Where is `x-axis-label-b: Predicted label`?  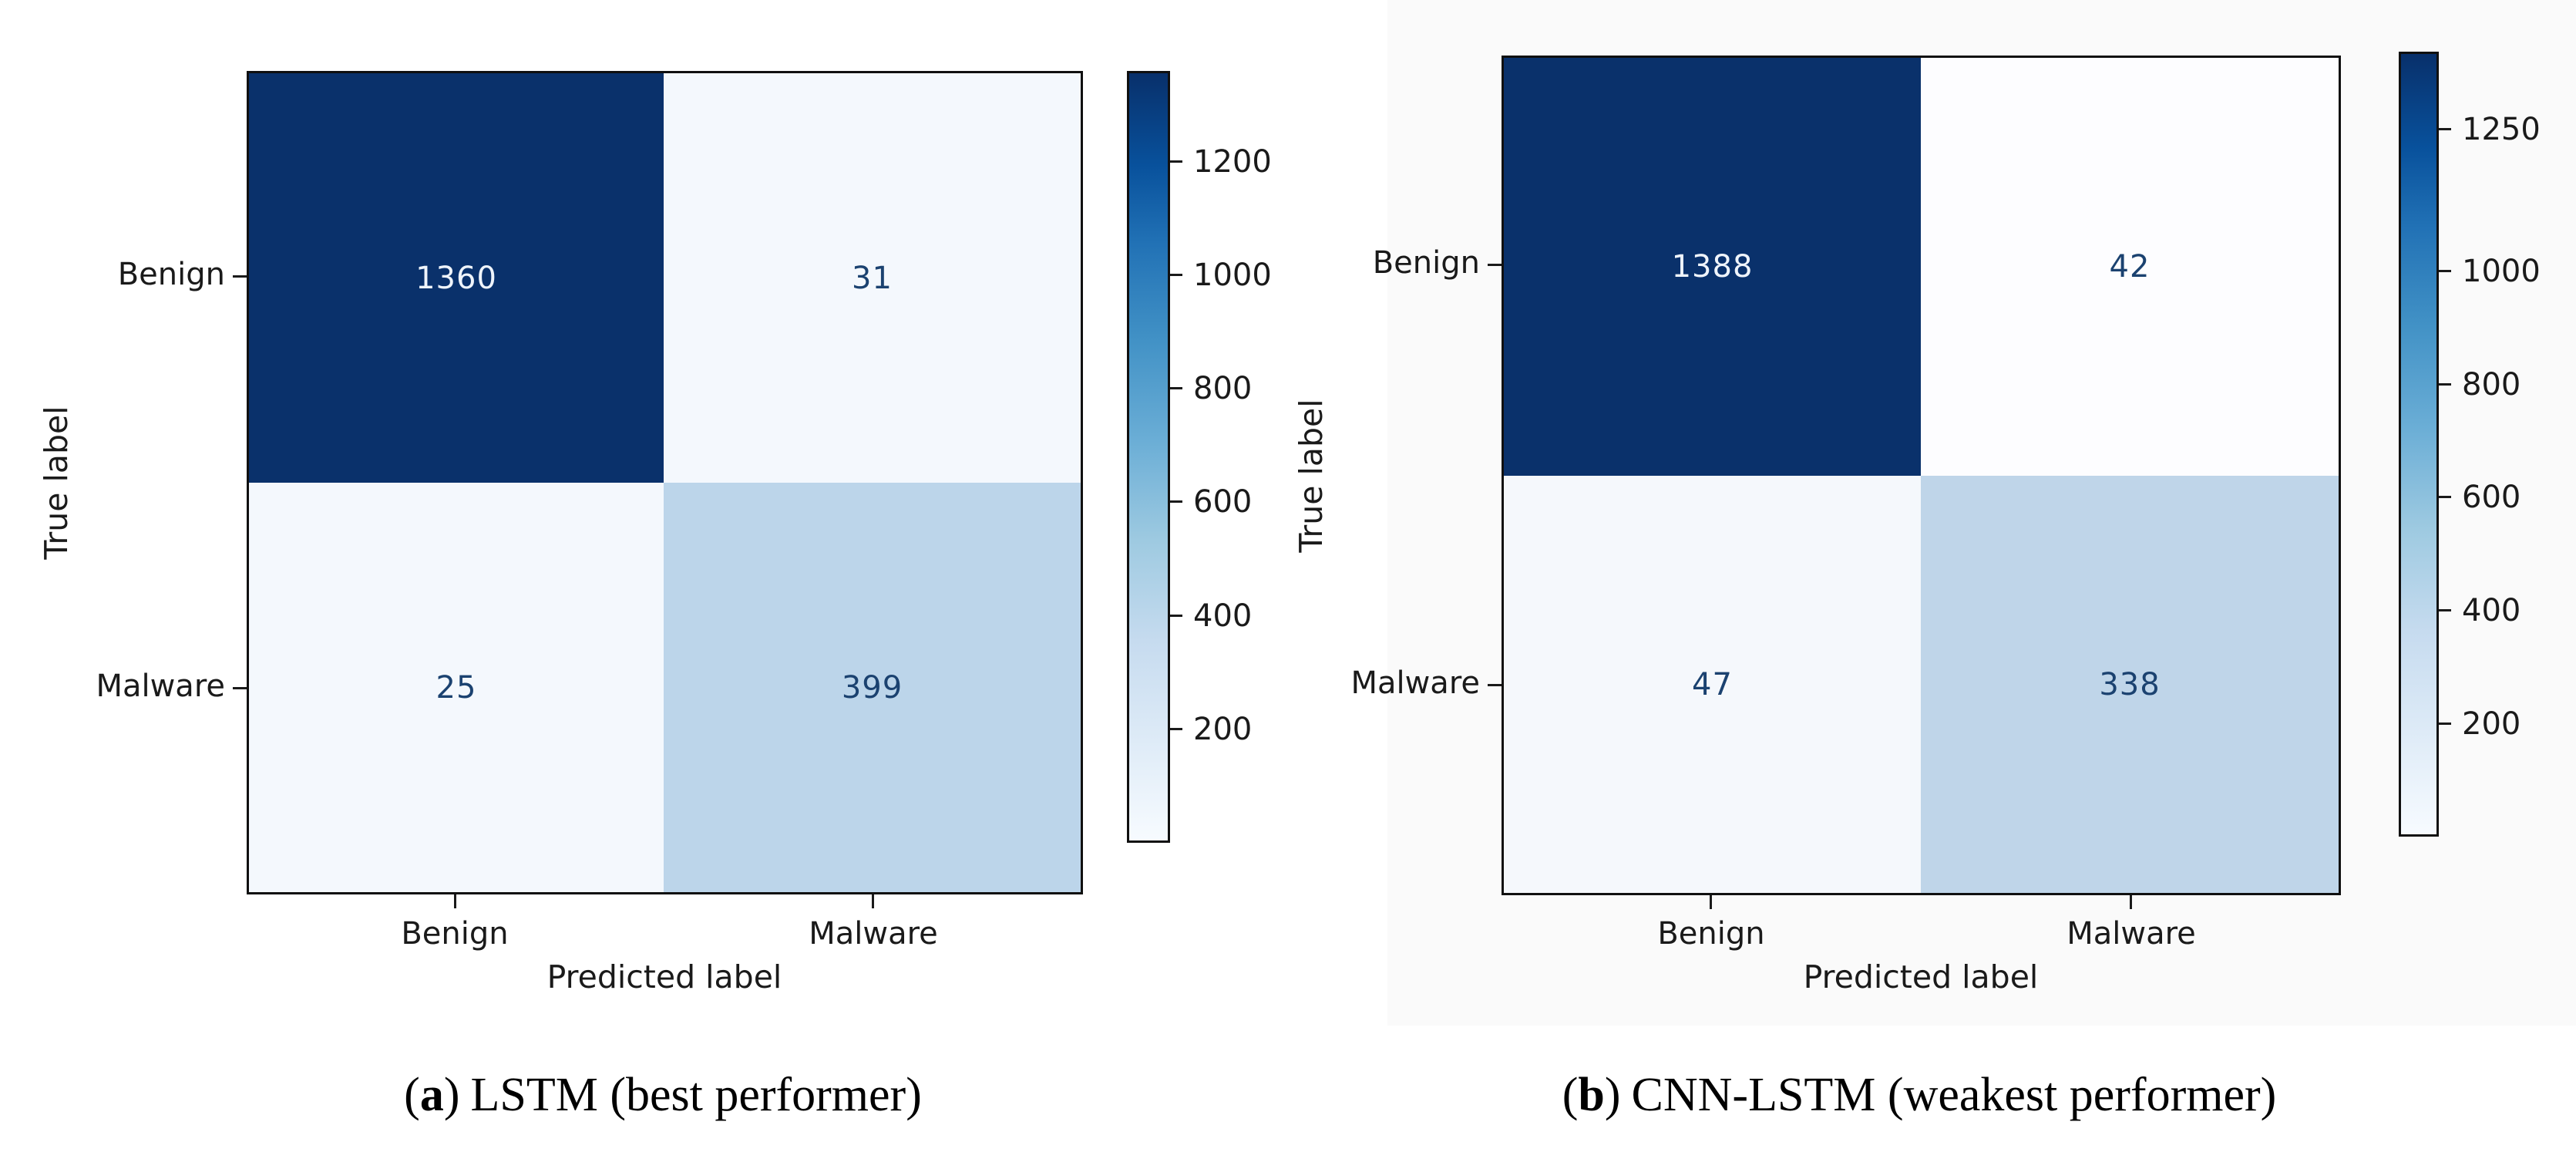
x-axis-label-b: Predicted label is located at coordinates (1921, 976).